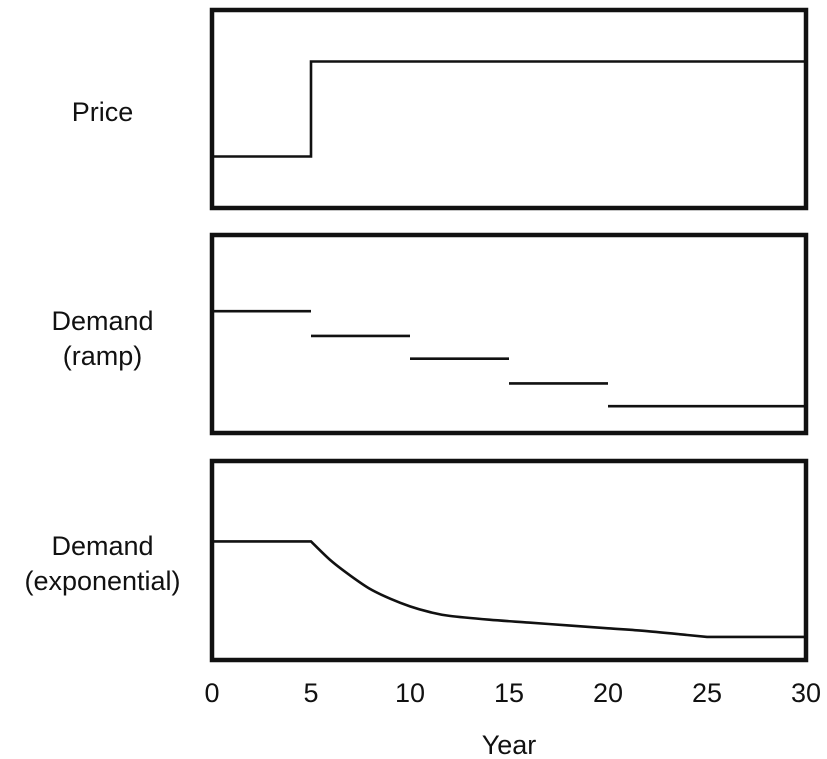  Describe the element at coordinates (102, 564) in the screenshot. I see `demand-exponential-panel-label: Demand (exponential)` at that location.